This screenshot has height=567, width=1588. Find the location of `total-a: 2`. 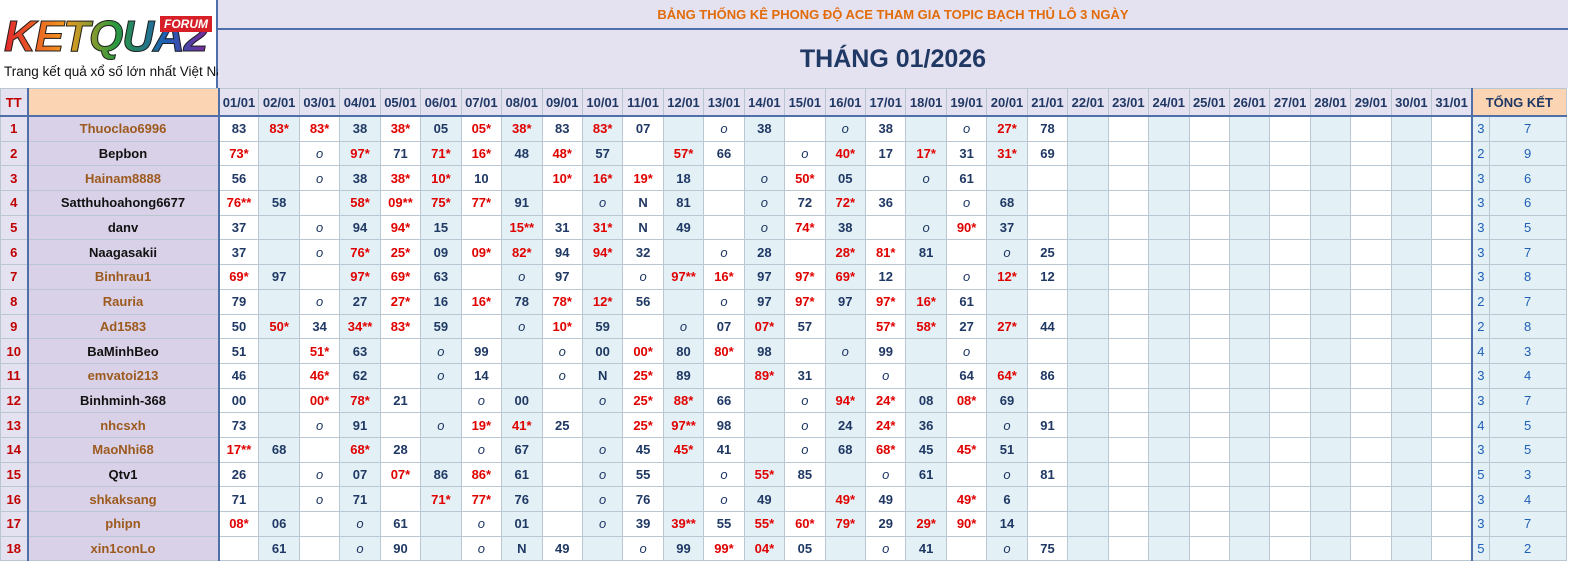

total-a: 2 is located at coordinates (1480, 326).